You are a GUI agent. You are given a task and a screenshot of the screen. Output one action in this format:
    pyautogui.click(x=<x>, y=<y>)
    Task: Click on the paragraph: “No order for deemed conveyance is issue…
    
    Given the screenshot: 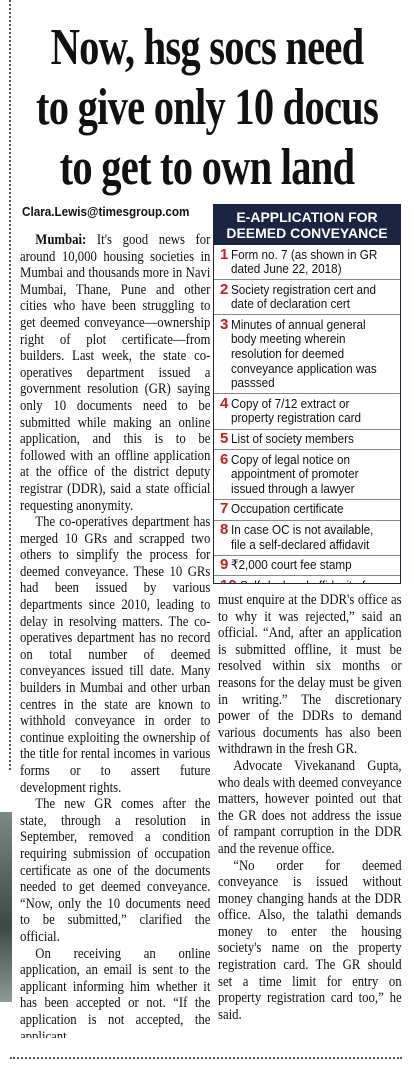 What is the action you would take?
    pyautogui.click(x=310, y=940)
    